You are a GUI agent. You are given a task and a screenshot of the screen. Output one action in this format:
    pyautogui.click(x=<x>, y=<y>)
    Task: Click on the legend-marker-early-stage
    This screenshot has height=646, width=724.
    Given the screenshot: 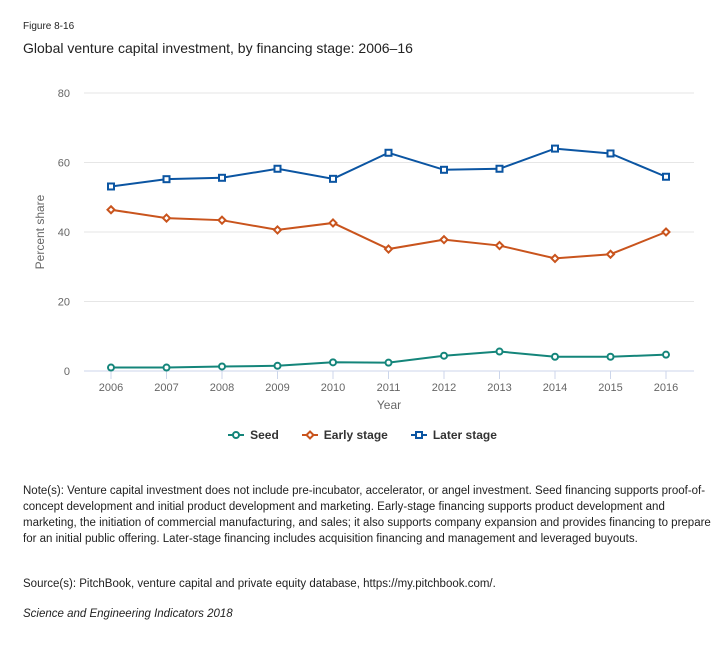 What is the action you would take?
    pyautogui.click(x=309, y=435)
    